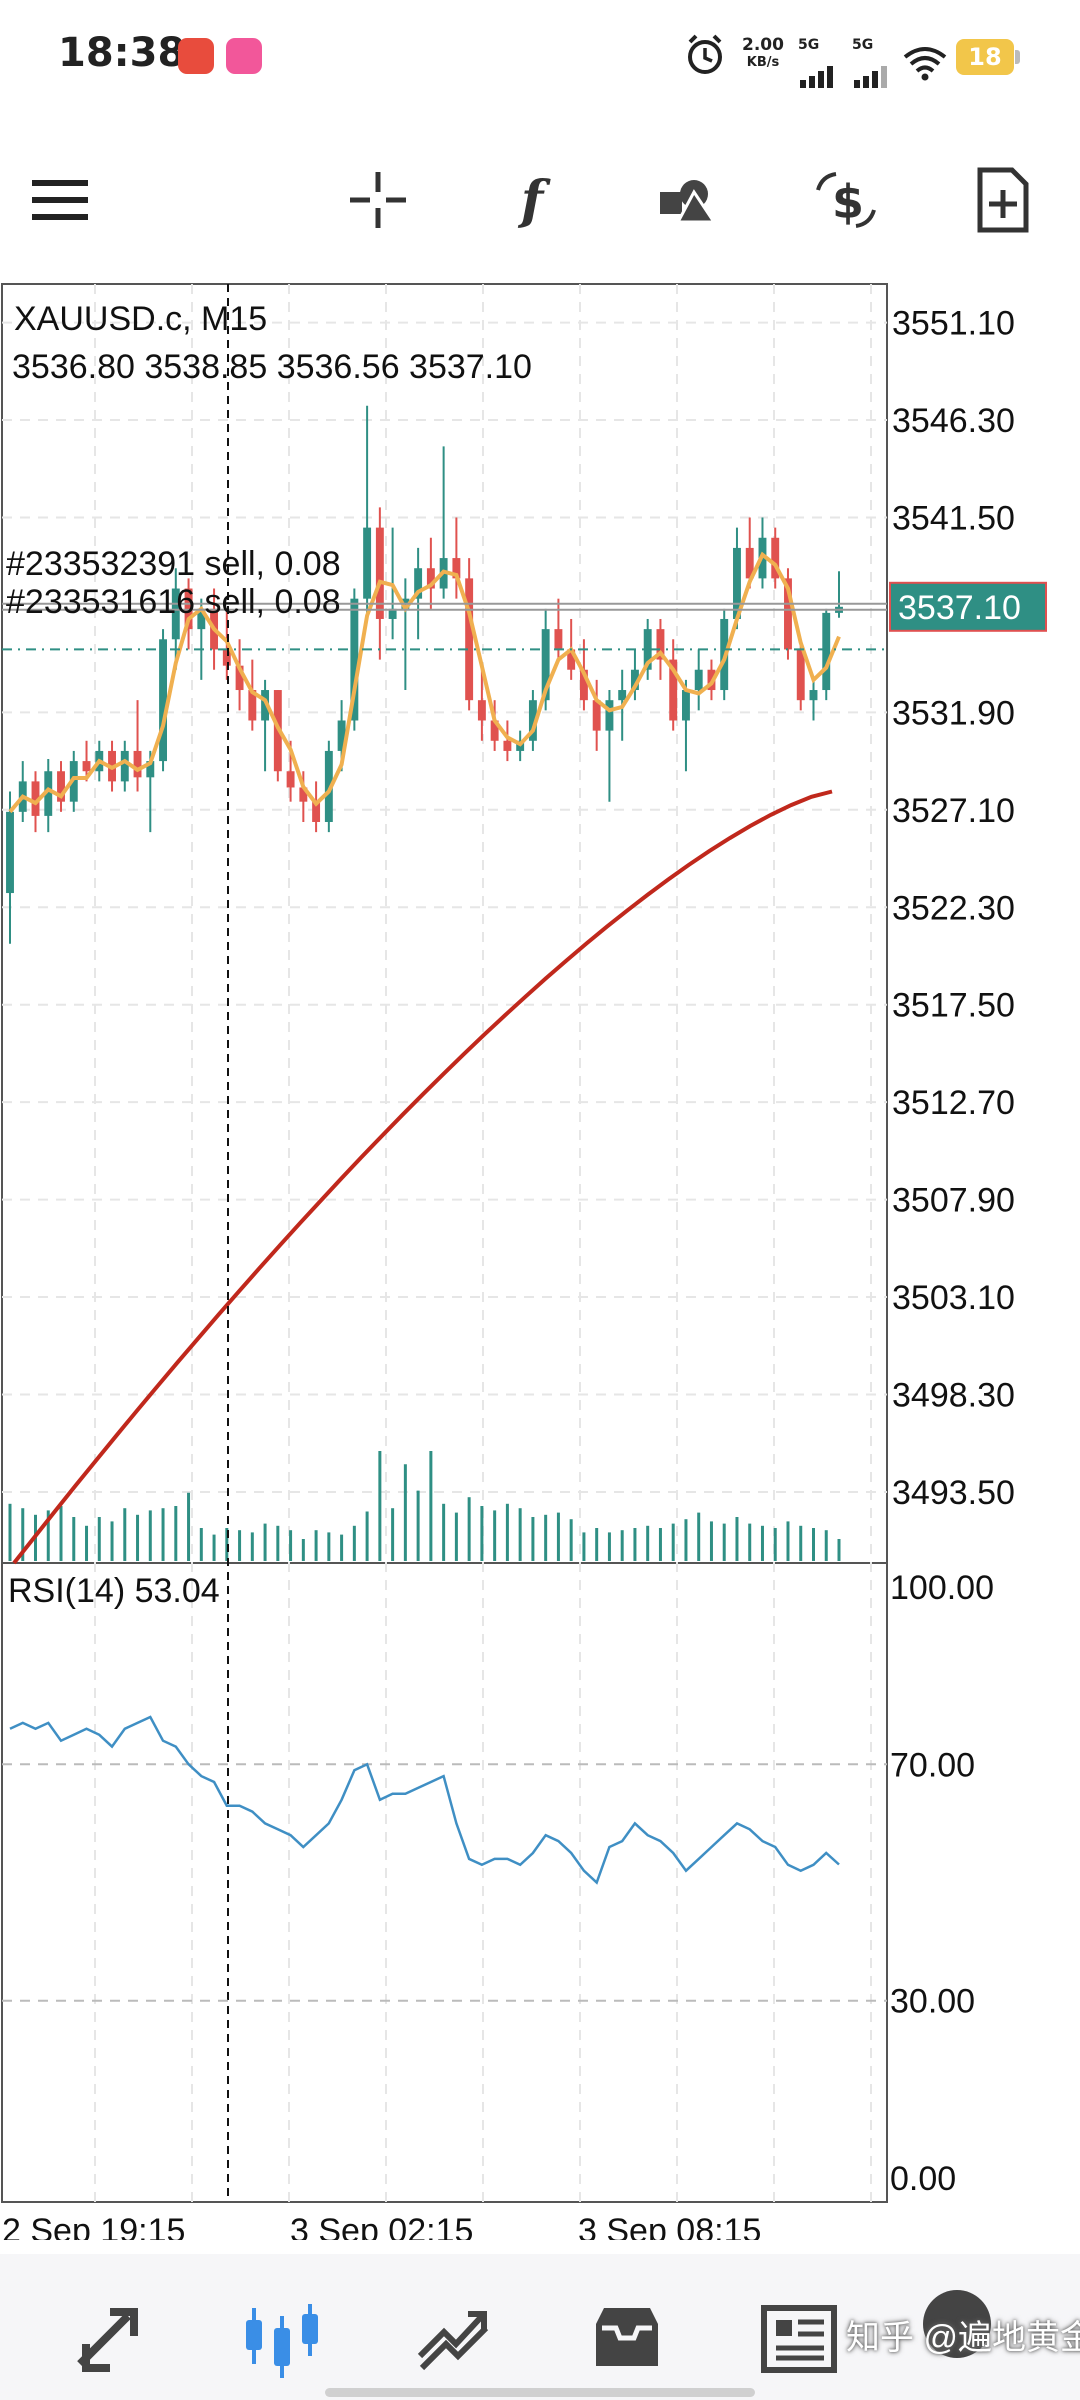 The width and height of the screenshot is (1080, 2400). I want to click on price-tick-label: 3493.50, so click(953, 1493).